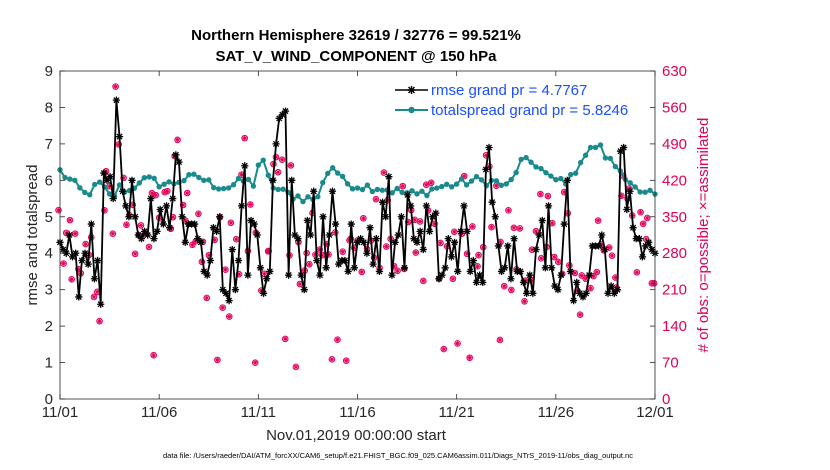 The width and height of the screenshot is (830, 470). Describe the element at coordinates (674, 71) in the screenshot. I see `y-tick-right-label: 630` at that location.